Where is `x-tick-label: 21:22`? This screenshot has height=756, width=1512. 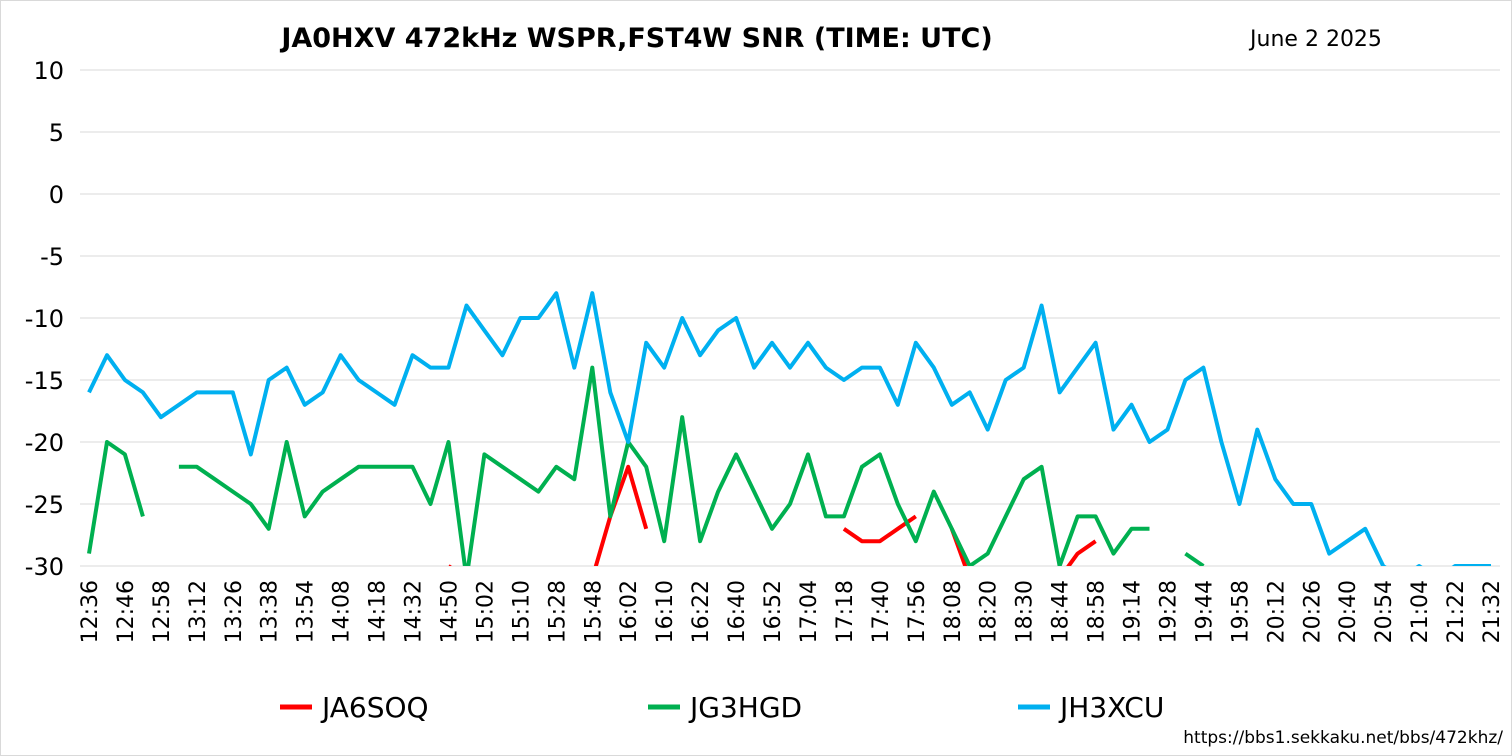 x-tick-label: 21:22 is located at coordinates (1456, 611).